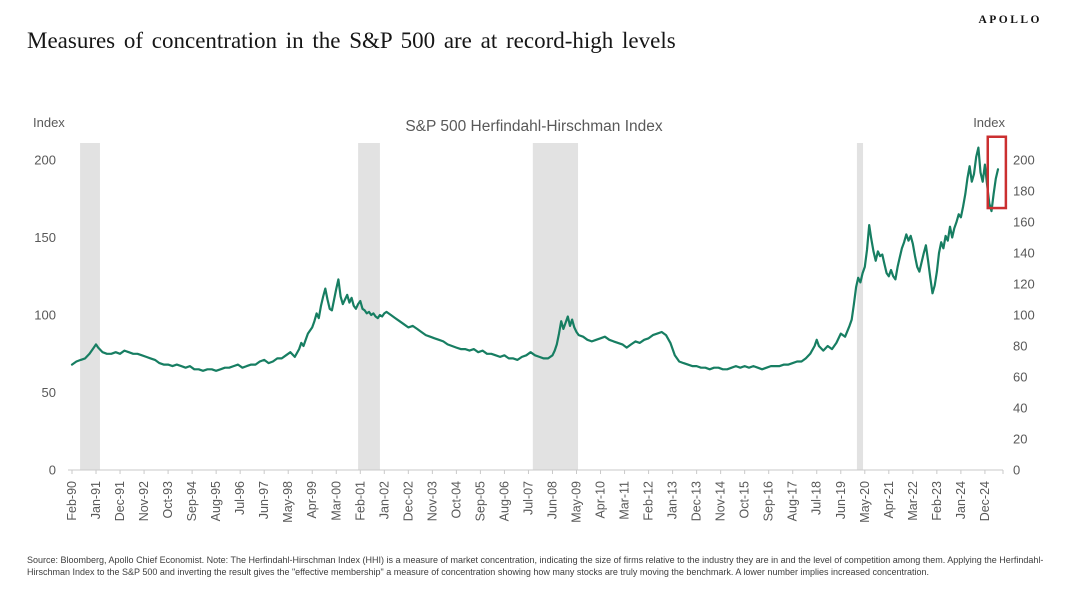 This screenshot has width=1068, height=597. Describe the element at coordinates (432, 501) in the screenshot. I see `x-tick-label: Nov-03` at that location.